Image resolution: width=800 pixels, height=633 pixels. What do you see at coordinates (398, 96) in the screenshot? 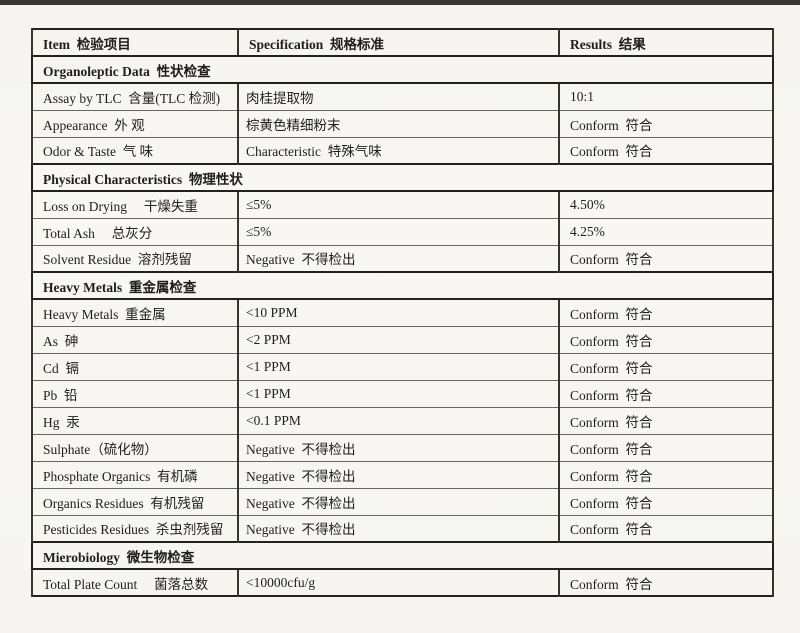
I see `spec-cell: 肉桂提取物` at bounding box center [398, 96].